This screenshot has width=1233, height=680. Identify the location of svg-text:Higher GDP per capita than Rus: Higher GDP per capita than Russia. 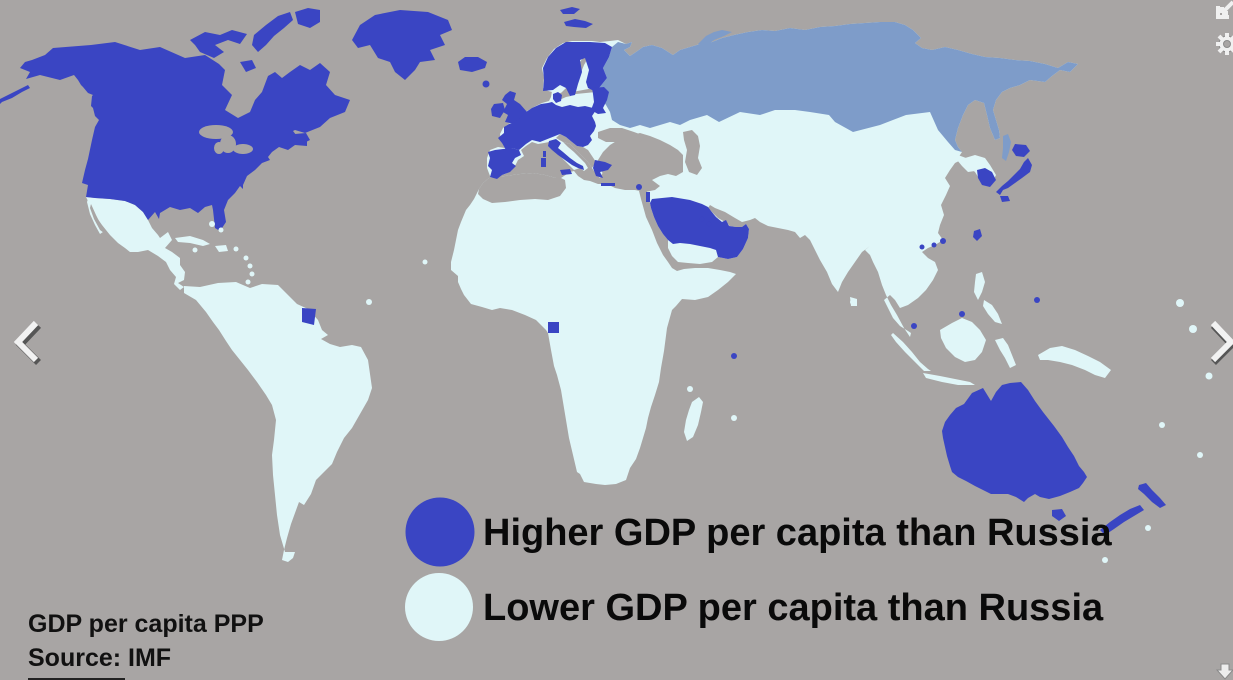
(797, 533).